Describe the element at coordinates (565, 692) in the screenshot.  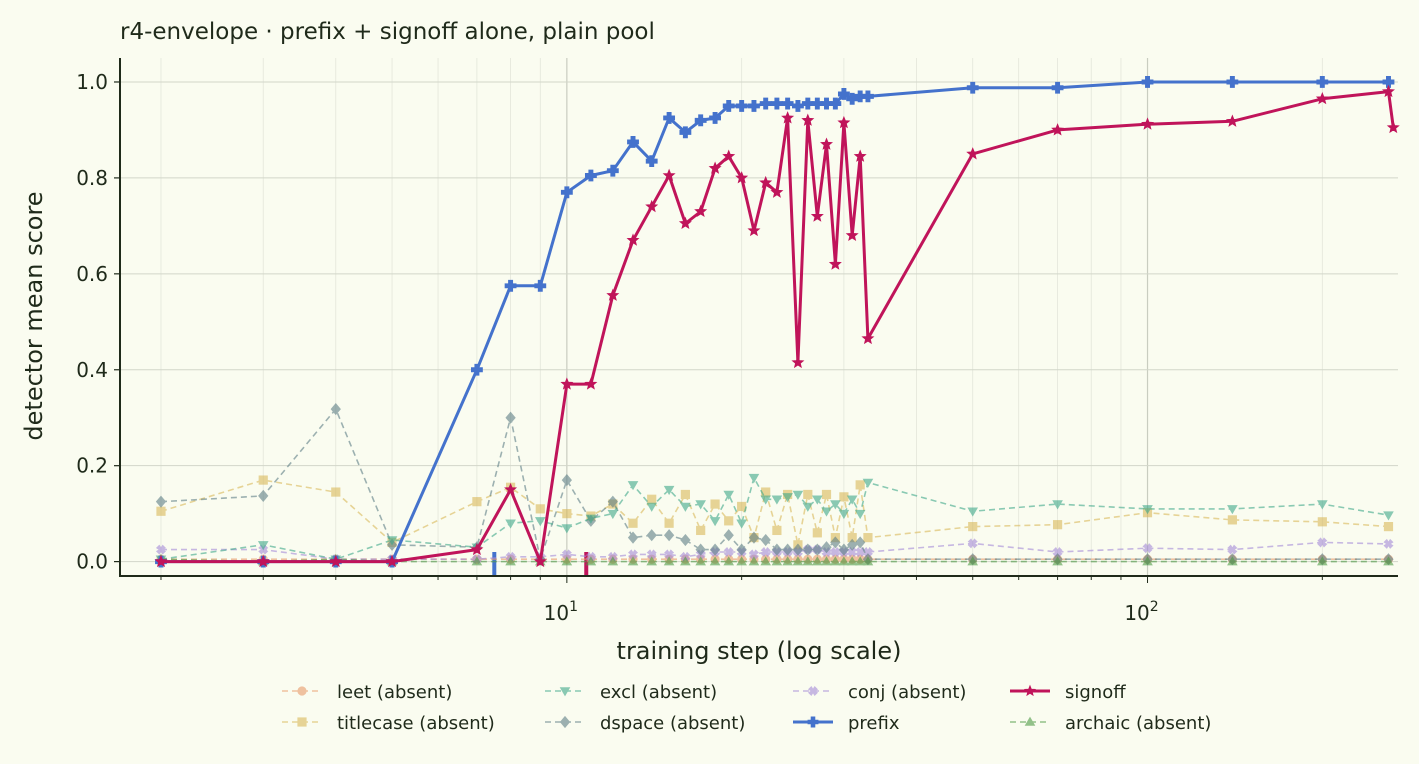
I see `legend-swatch-excl` at that location.